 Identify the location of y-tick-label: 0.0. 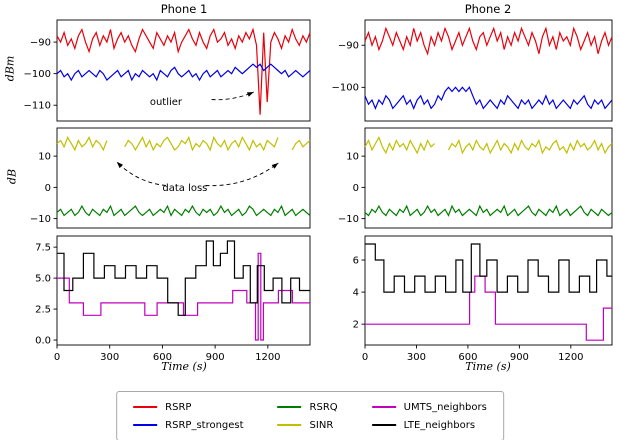
(43, 340).